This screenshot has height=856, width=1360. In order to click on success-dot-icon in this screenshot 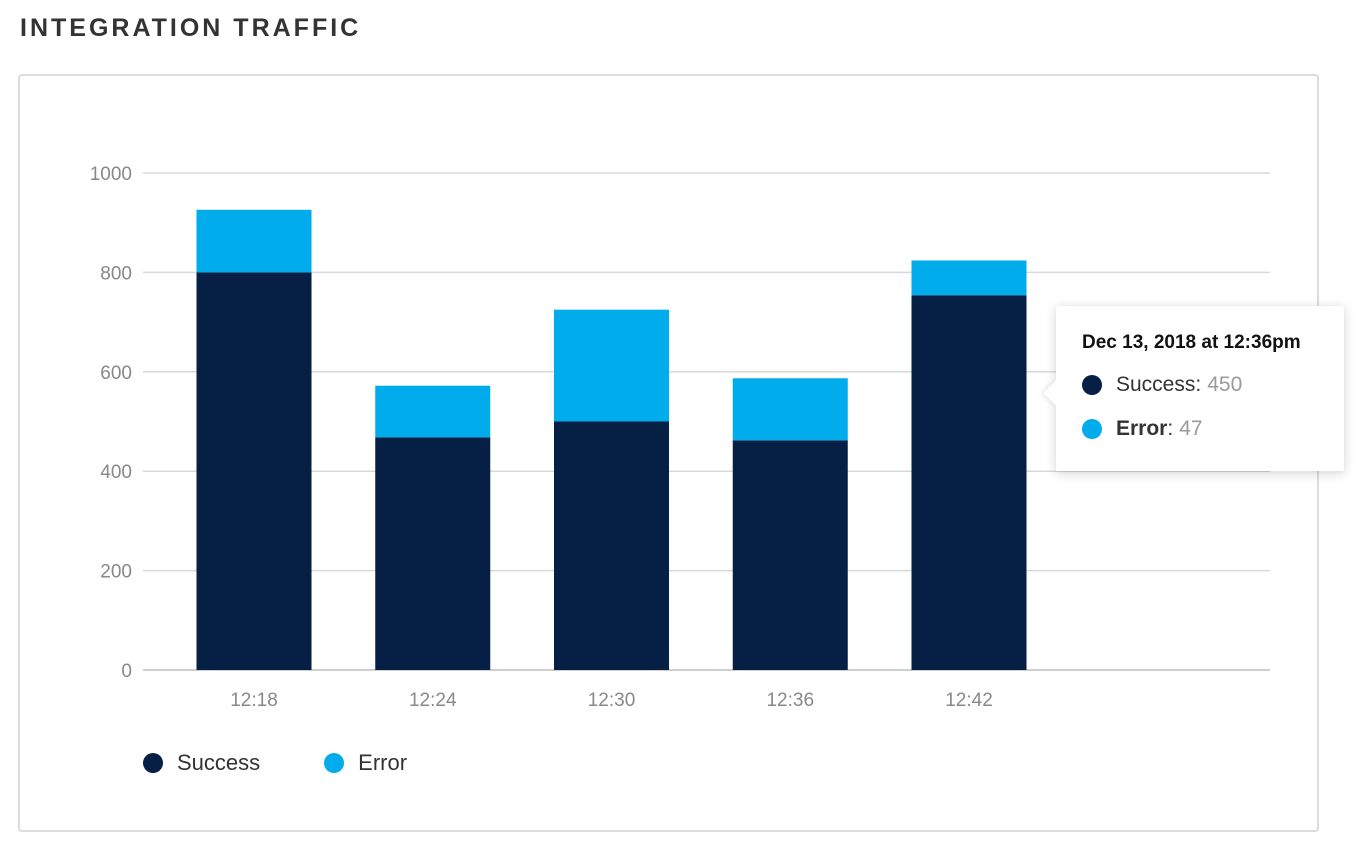, I will do `click(1092, 385)`.